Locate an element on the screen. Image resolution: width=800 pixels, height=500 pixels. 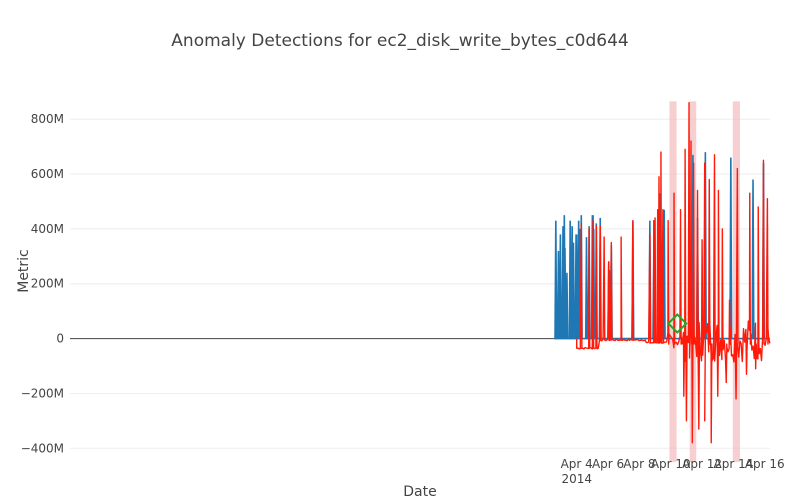
anomaly-marker is located at coordinates (677, 323).